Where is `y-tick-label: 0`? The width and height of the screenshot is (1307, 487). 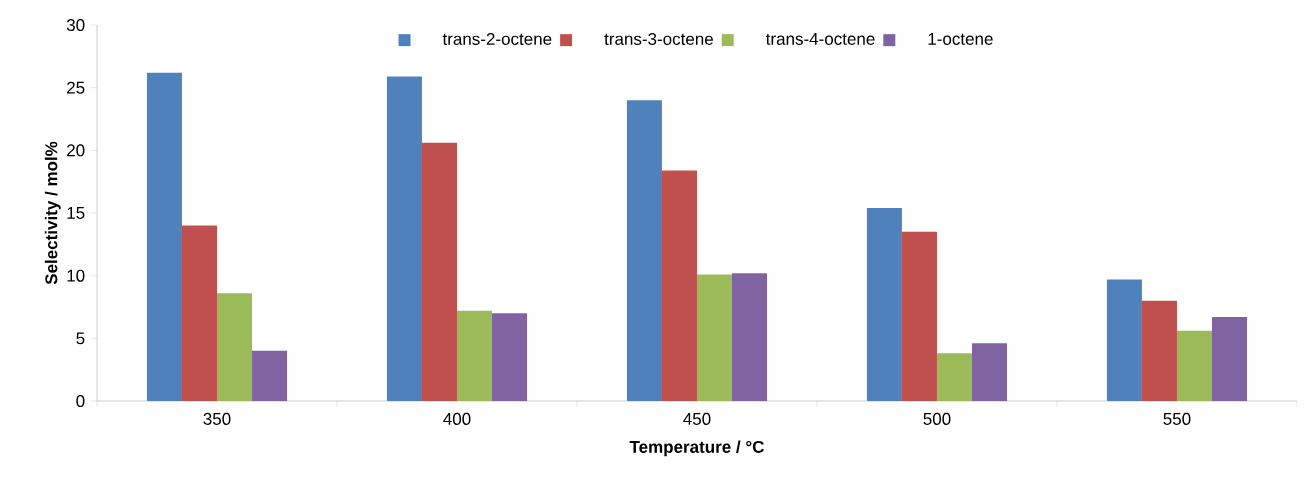
y-tick-label: 0 is located at coordinates (80, 401).